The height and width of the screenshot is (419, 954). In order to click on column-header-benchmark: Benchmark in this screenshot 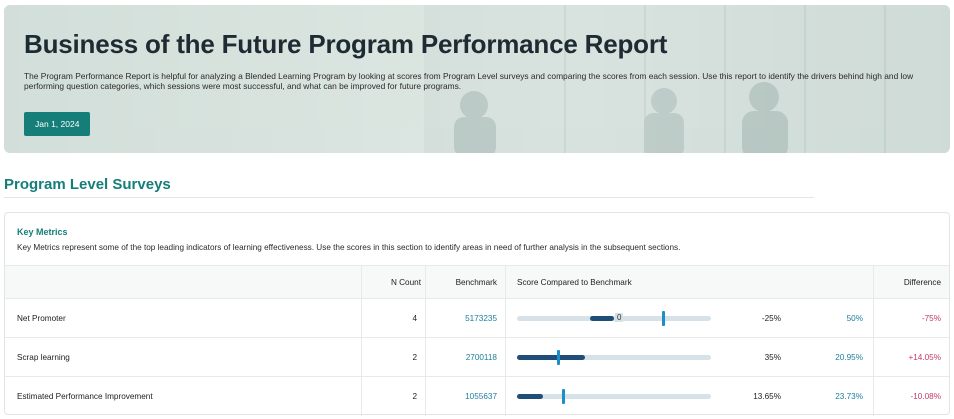, I will do `click(476, 282)`.